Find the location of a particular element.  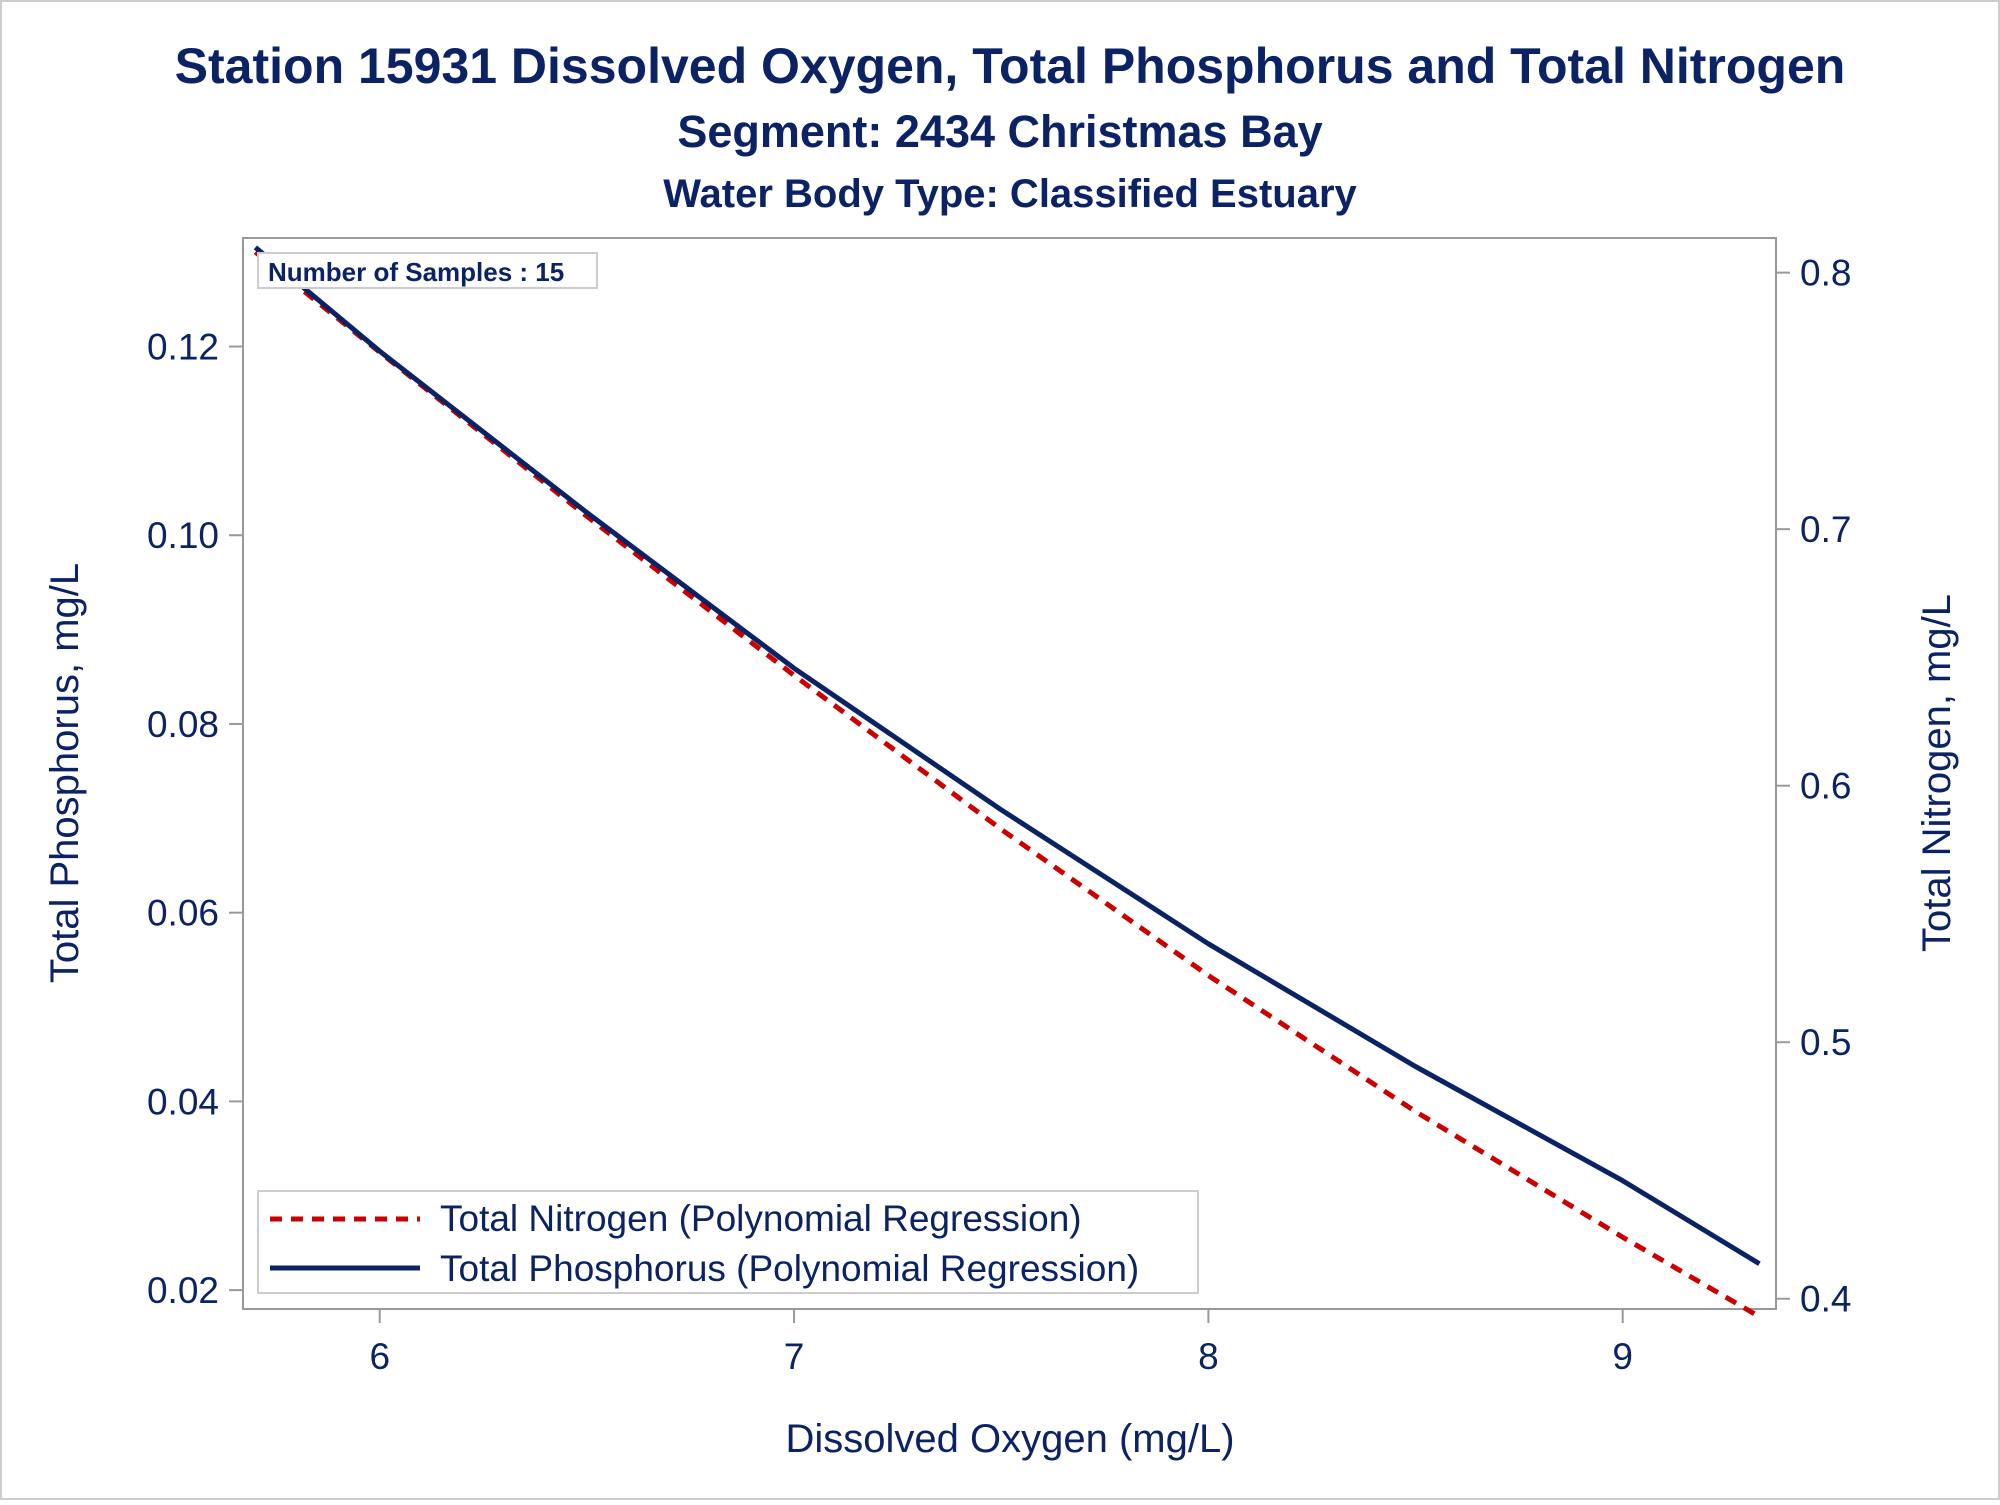

chart-subtitle-2: Water Body Type: Classified Estuary is located at coordinates (1010, 194).